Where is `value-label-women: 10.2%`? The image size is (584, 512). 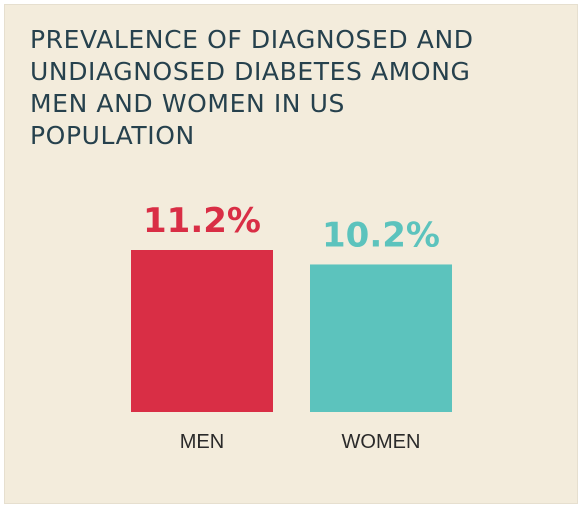 value-label-women: 10.2% is located at coordinates (381, 235).